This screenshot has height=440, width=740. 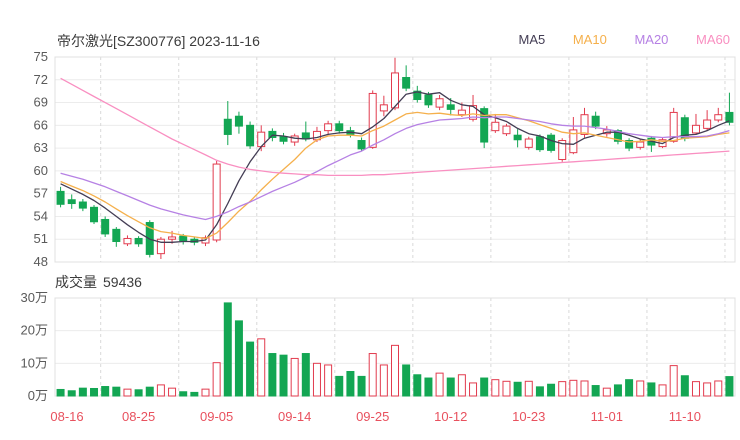 I want to click on legend-ma10: MA10, so click(x=589, y=39).